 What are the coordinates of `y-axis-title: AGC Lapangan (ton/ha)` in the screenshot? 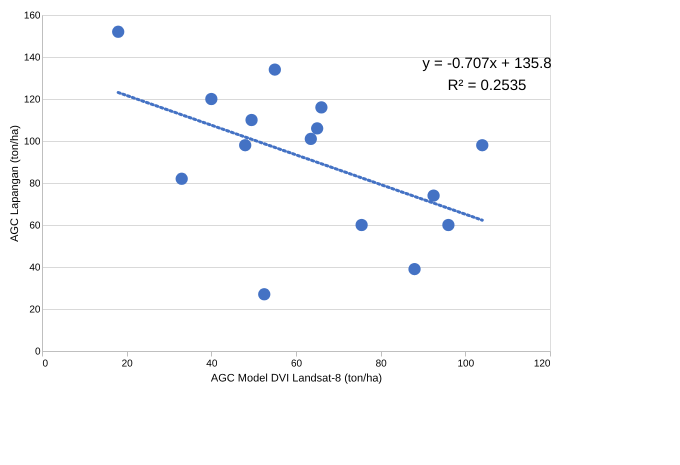 It's located at (14, 183).